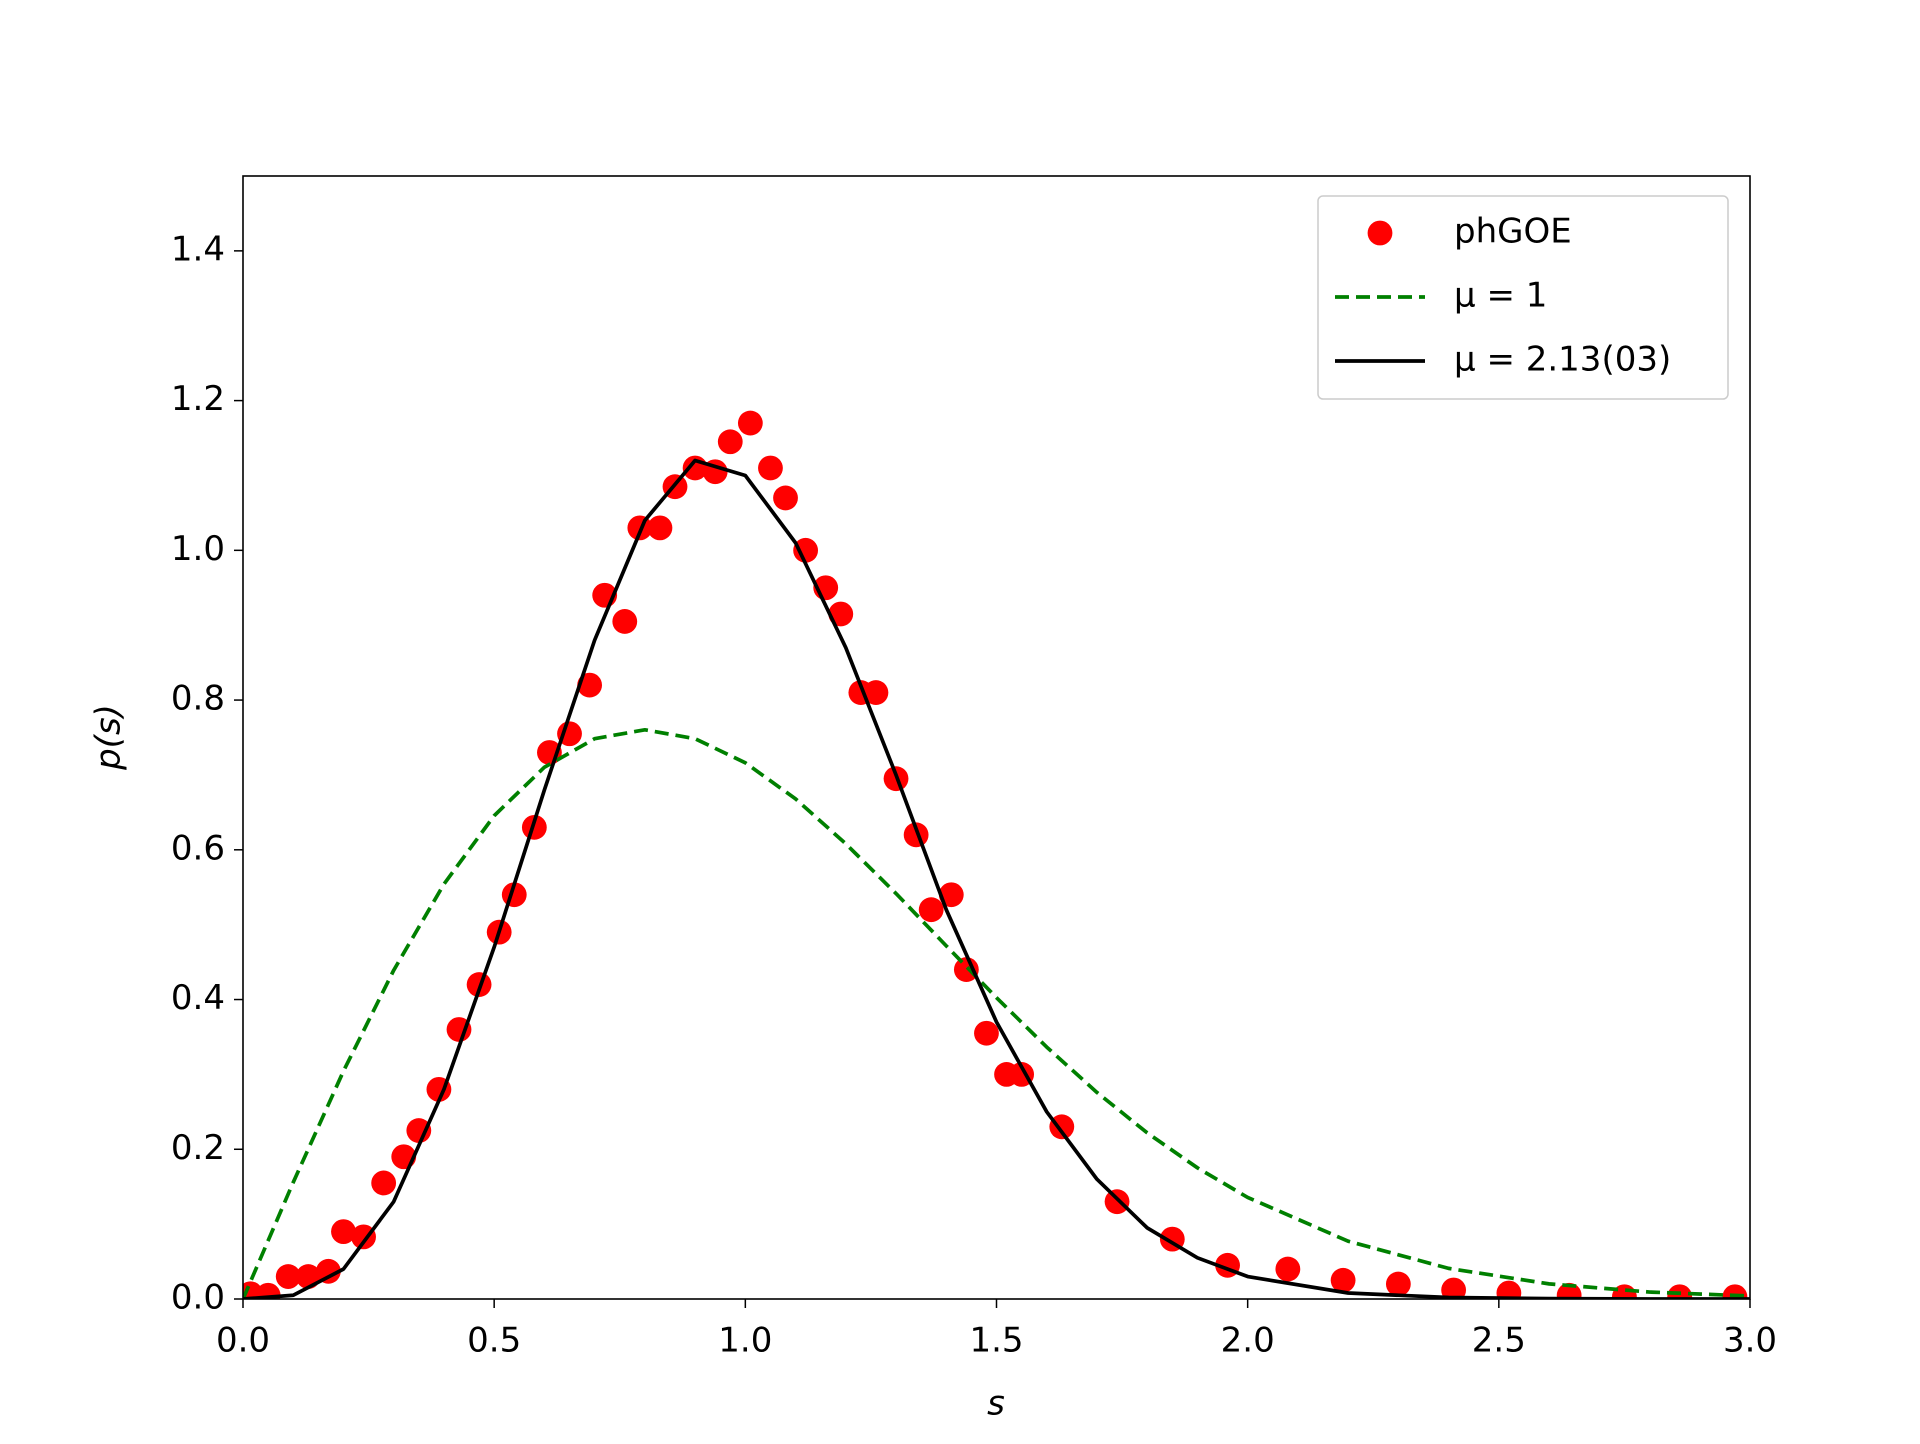 The height and width of the screenshot is (1444, 1920). What do you see at coordinates (1380, 233) in the screenshot?
I see `legend-marker` at bounding box center [1380, 233].